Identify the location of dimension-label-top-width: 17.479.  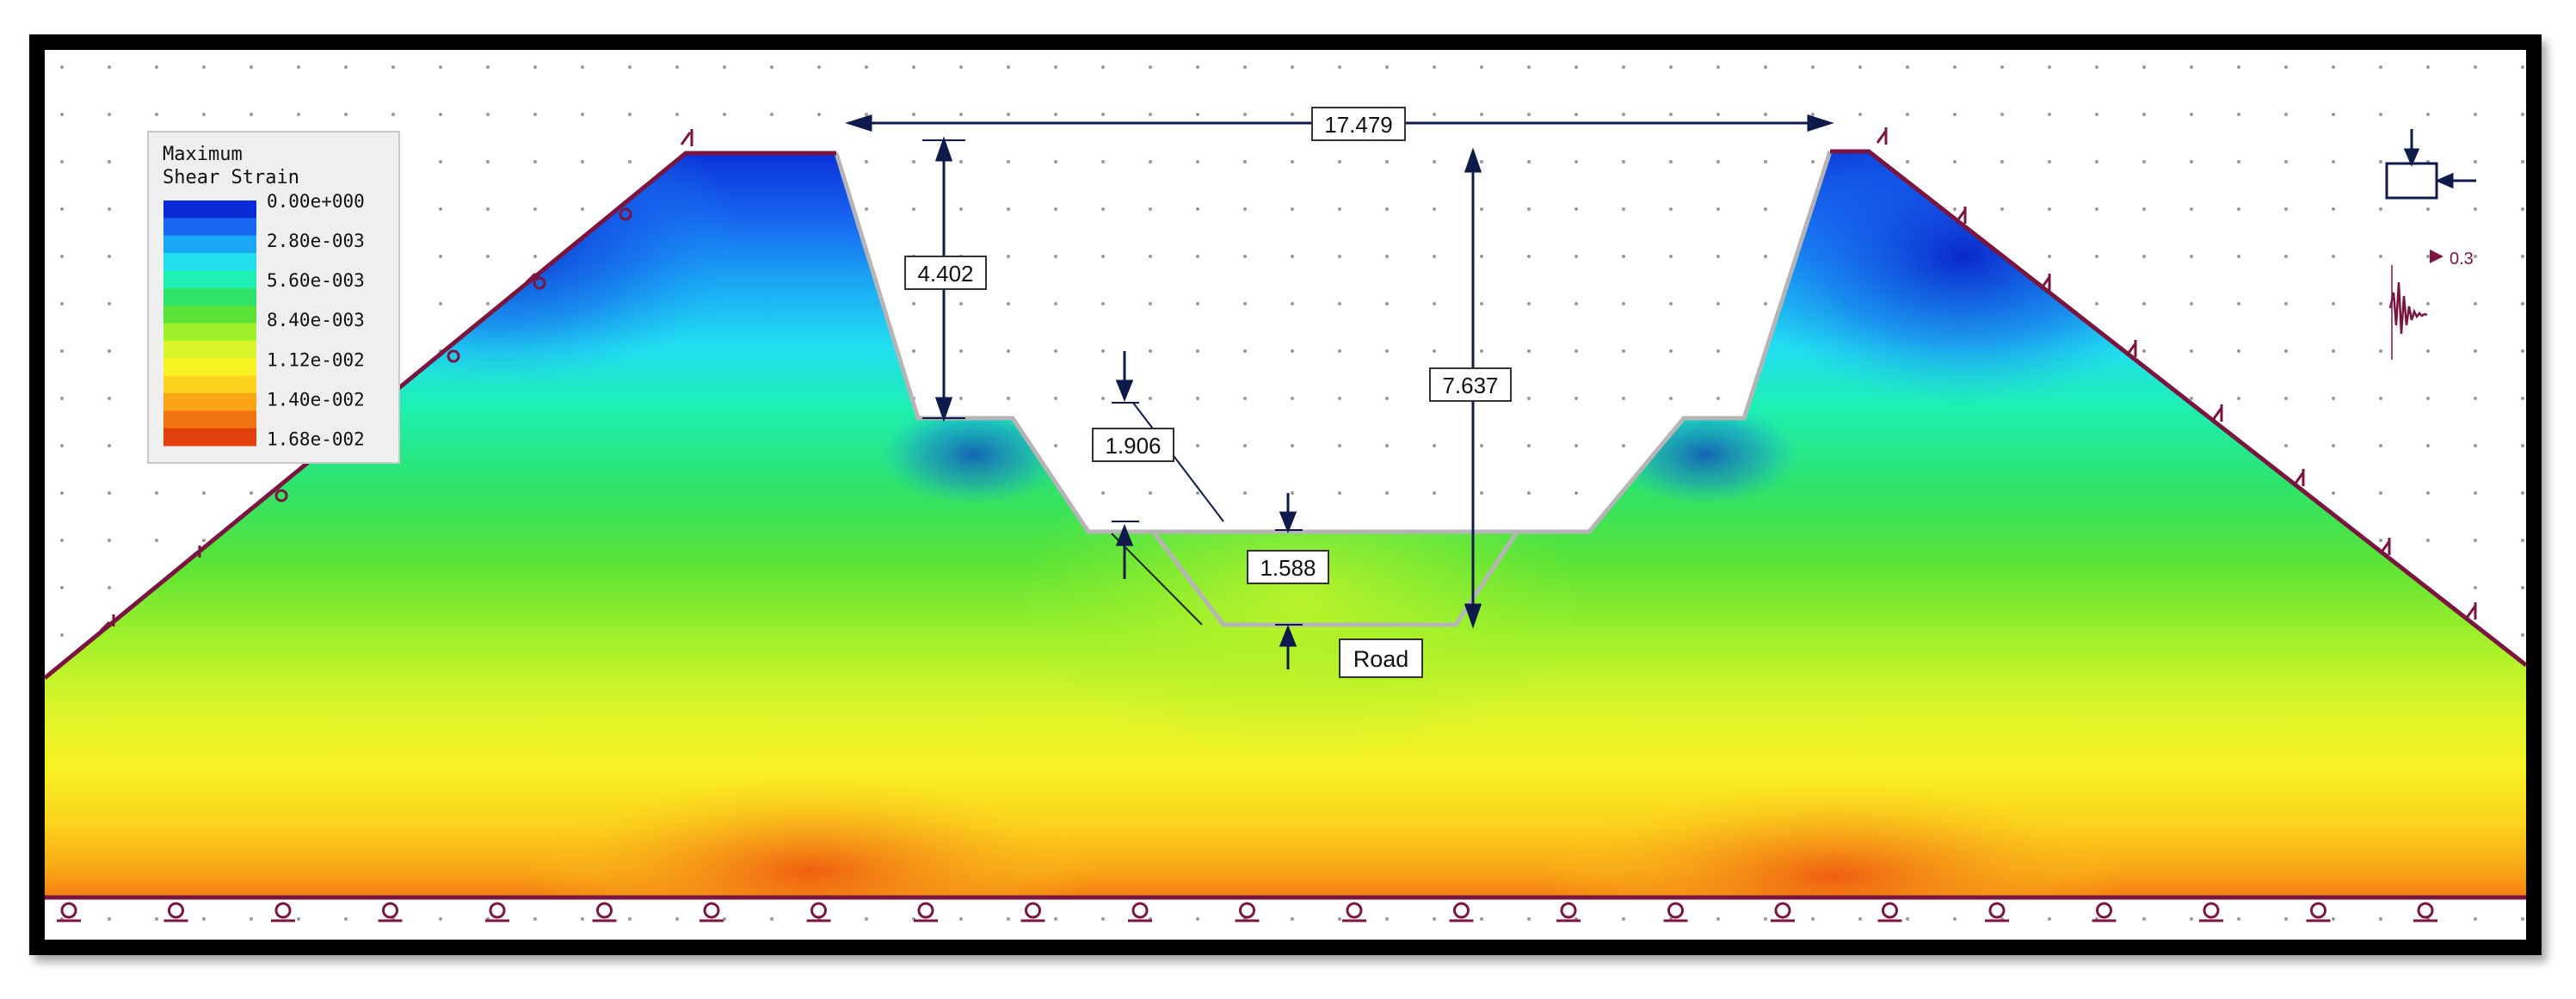
(1359, 124).